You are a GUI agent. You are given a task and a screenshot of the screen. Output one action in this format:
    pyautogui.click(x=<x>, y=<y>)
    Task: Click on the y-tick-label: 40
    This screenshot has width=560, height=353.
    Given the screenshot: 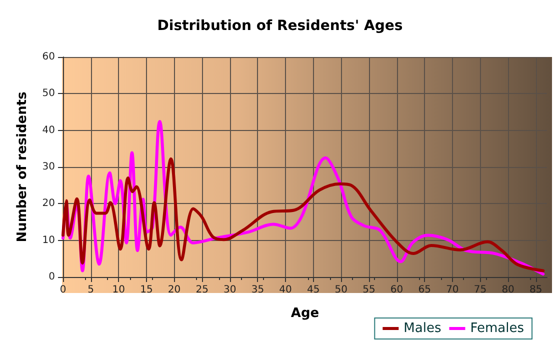 What is the action you would take?
    pyautogui.click(x=48, y=130)
    